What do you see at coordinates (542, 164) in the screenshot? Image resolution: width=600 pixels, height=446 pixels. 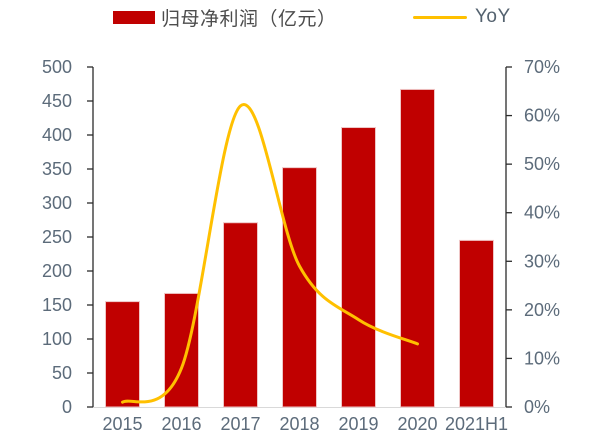 I see `right-axis-tick-label: 50%` at bounding box center [542, 164].